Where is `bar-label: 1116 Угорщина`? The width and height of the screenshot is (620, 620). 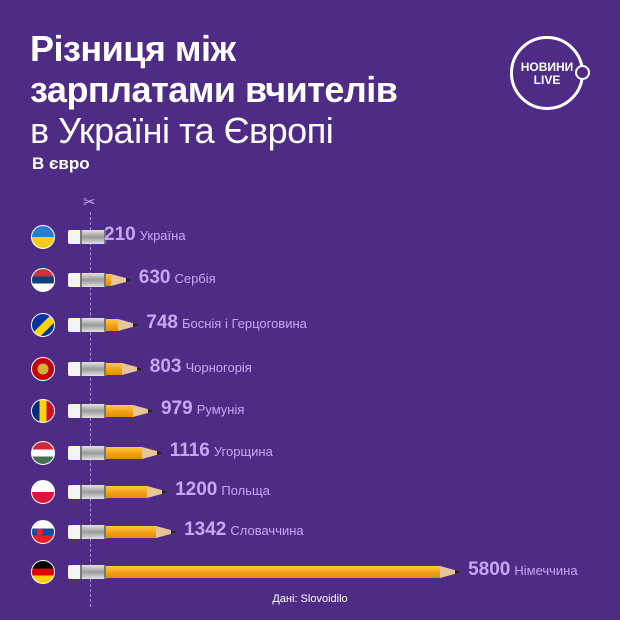 bar-label: 1116 Угорщина is located at coordinates (221, 451).